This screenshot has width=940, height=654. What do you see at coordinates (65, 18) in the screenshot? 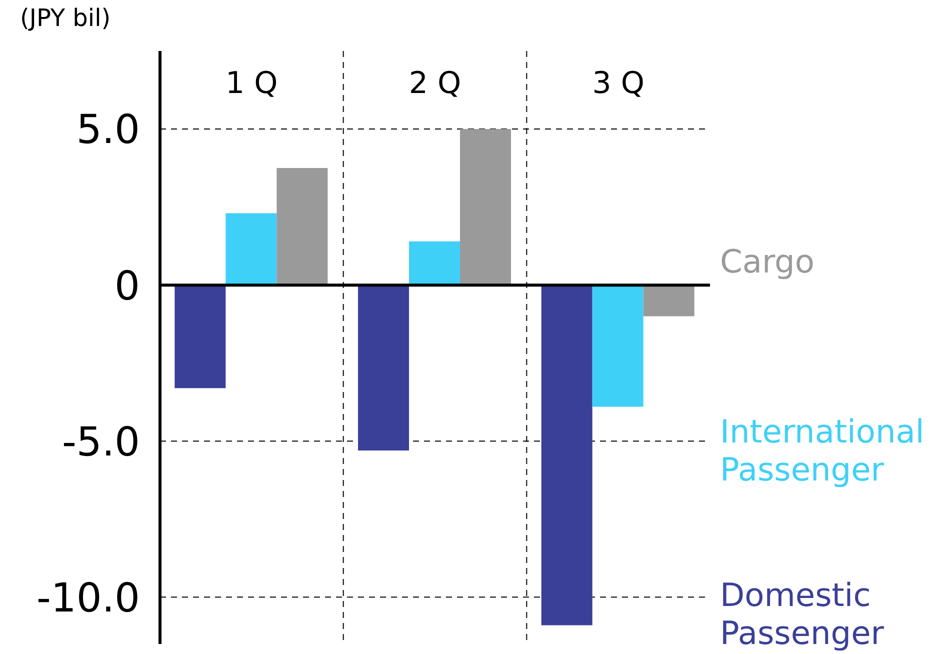
I see `y-axis-title: (JPY bil)` at bounding box center [65, 18].